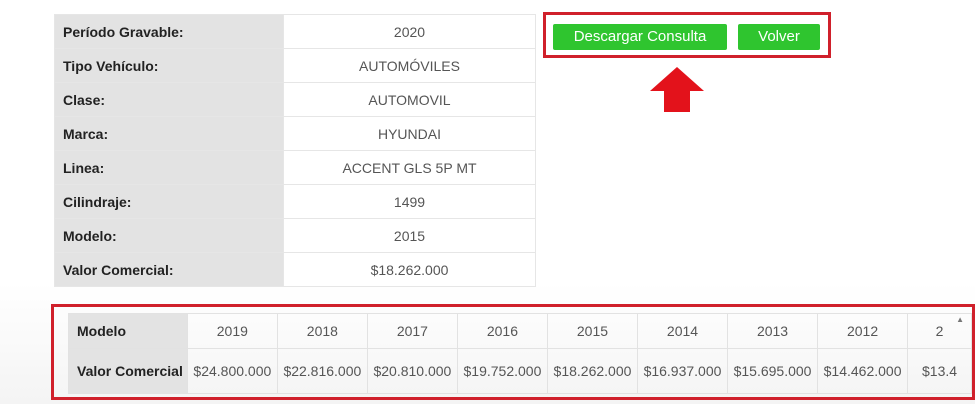  Describe the element at coordinates (169, 201) in the screenshot. I see `detail-label: Cilindraje:` at that location.